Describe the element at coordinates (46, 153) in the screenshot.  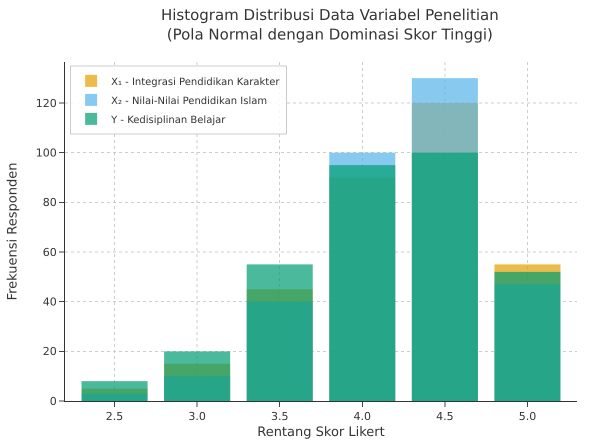
I see `y-tick-label: 100` at that location.